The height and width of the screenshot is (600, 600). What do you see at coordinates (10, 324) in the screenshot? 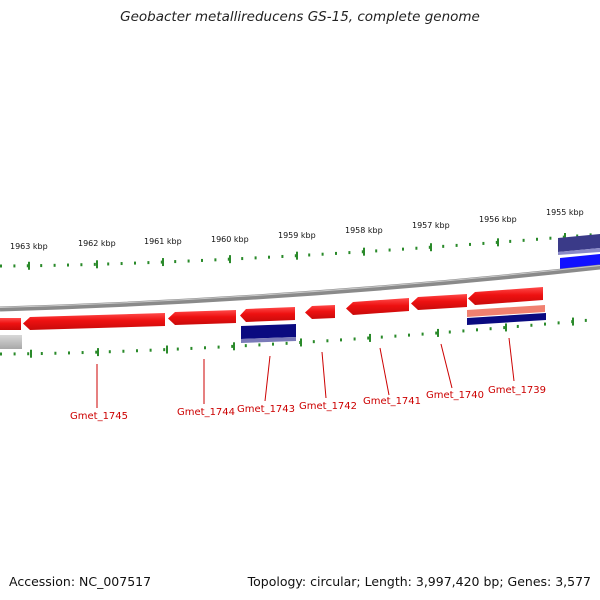
I see `gene-arrow-left-edge` at bounding box center [10, 324].